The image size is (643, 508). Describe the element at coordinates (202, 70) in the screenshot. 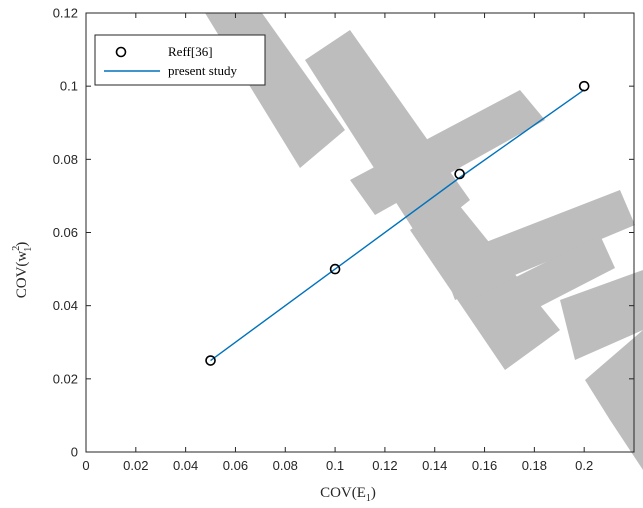

I see `legend-label-present-study: present study` at that location.